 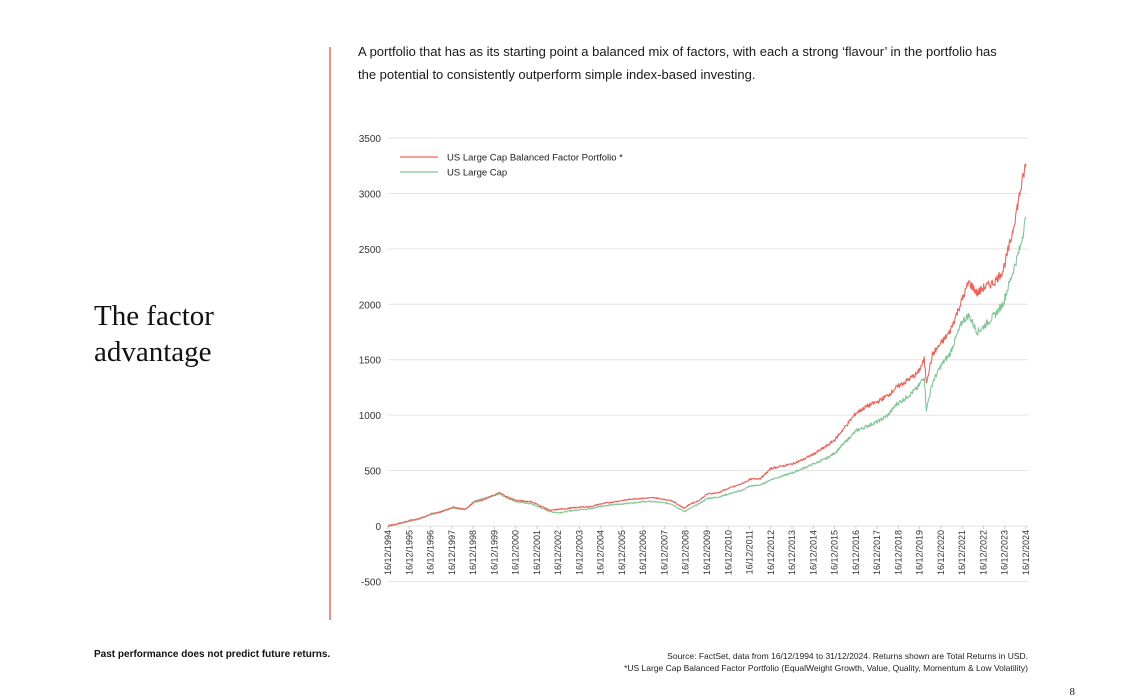 I want to click on y-tick-label: 2500, so click(x=370, y=250).